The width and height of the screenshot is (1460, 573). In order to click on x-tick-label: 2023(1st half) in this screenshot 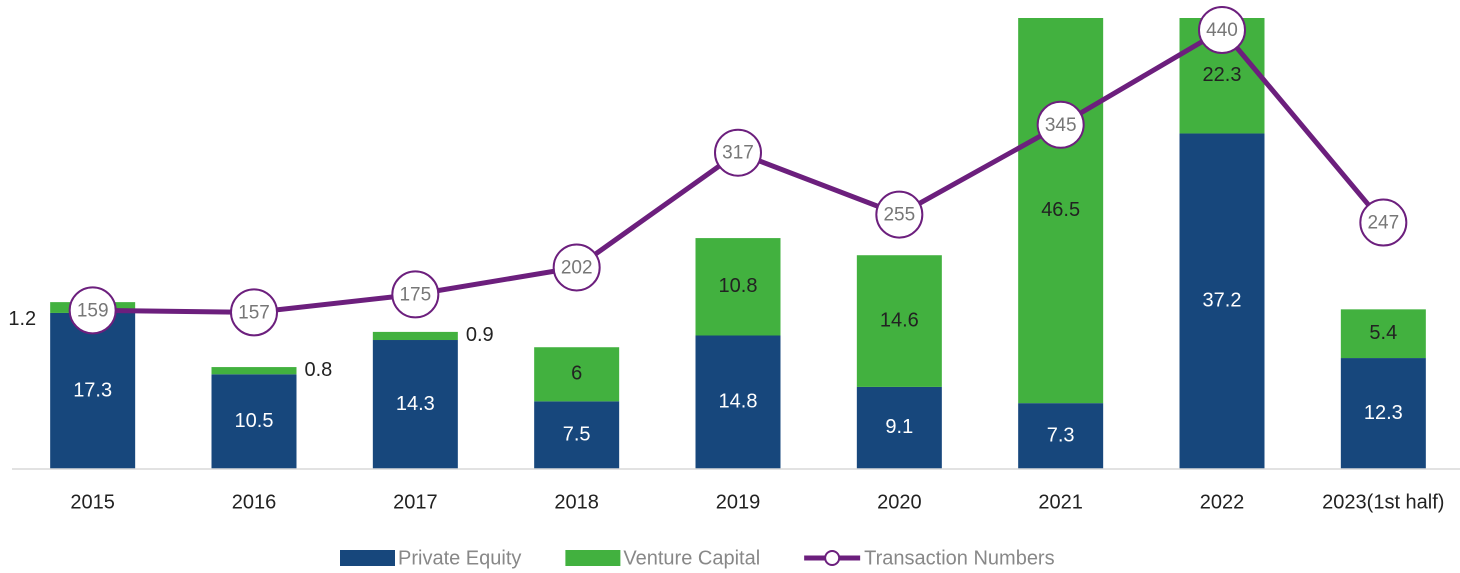, I will do `click(1383, 502)`.